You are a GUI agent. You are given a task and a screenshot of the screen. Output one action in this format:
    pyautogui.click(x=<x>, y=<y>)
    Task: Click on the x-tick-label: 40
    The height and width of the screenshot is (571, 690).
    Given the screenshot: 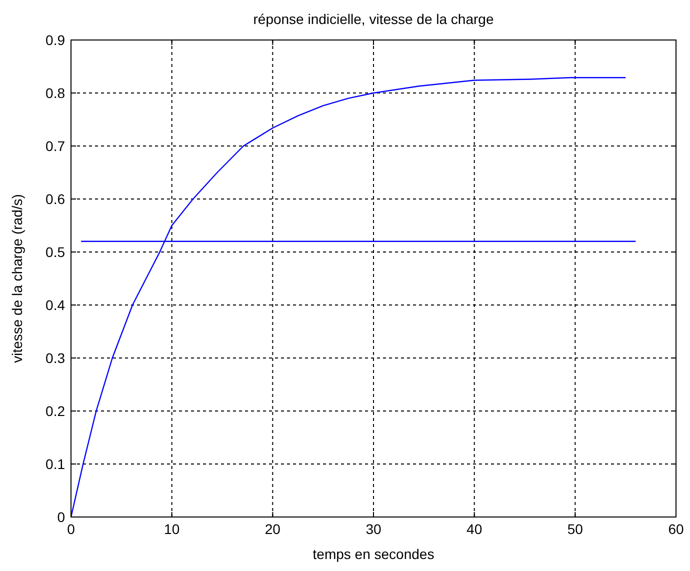 What is the action you would take?
    pyautogui.click(x=474, y=529)
    